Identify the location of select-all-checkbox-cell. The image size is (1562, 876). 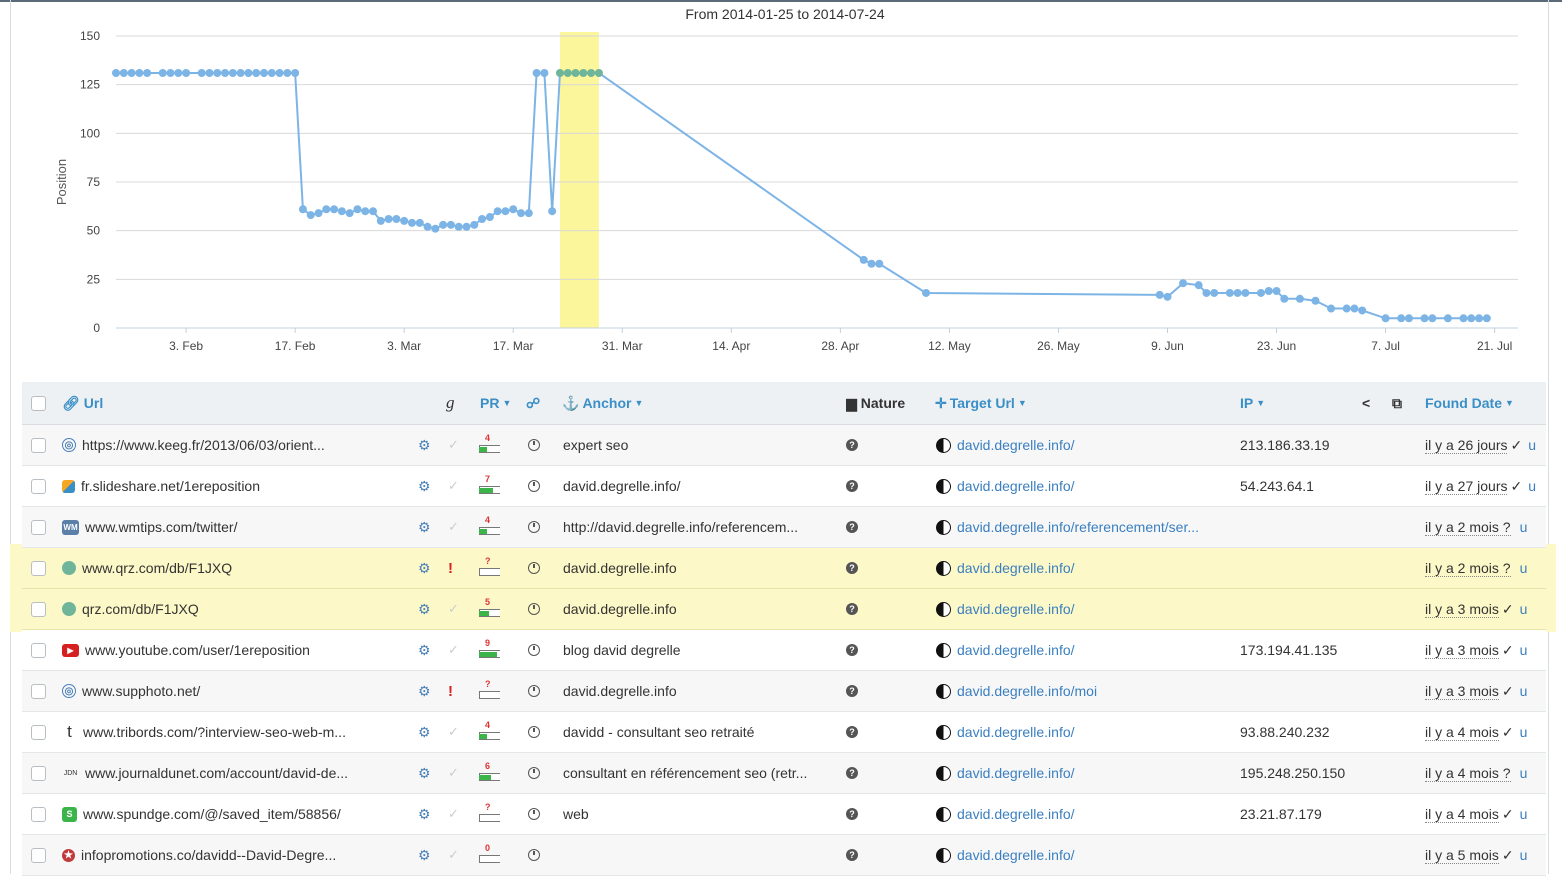
(38, 403).